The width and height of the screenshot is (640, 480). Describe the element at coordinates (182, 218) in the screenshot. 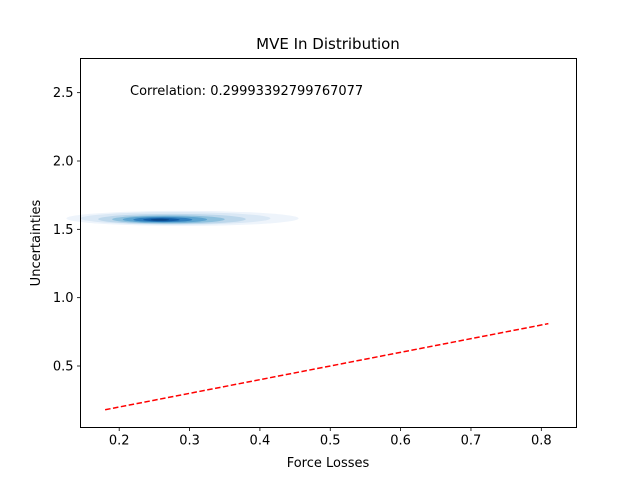

I see `density-plot` at that location.